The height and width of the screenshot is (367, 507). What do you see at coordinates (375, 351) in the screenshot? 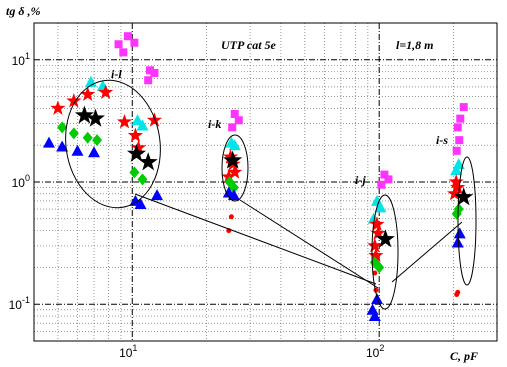
I see `x-tick-label: 10²` at bounding box center [375, 351].